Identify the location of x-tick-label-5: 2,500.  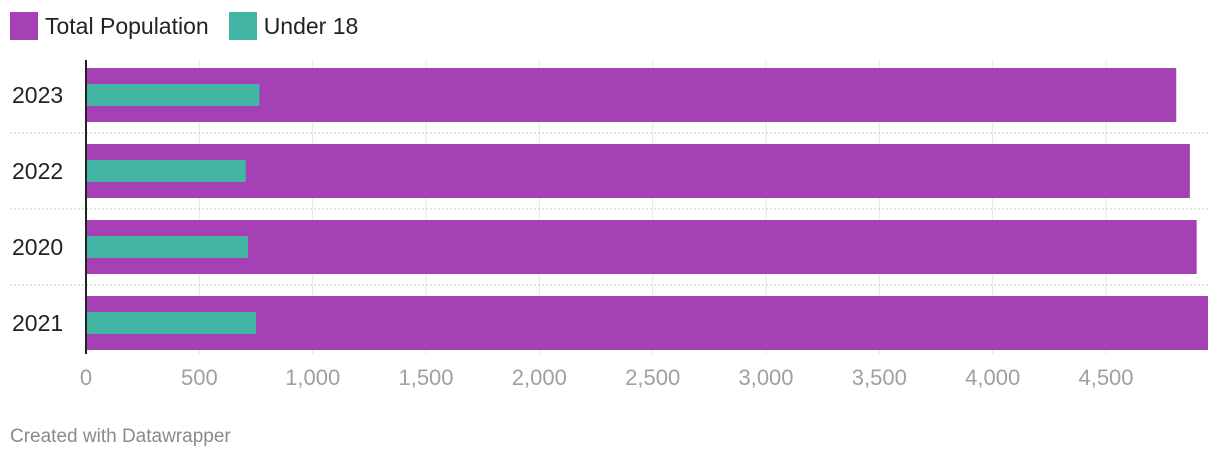
(652, 377).